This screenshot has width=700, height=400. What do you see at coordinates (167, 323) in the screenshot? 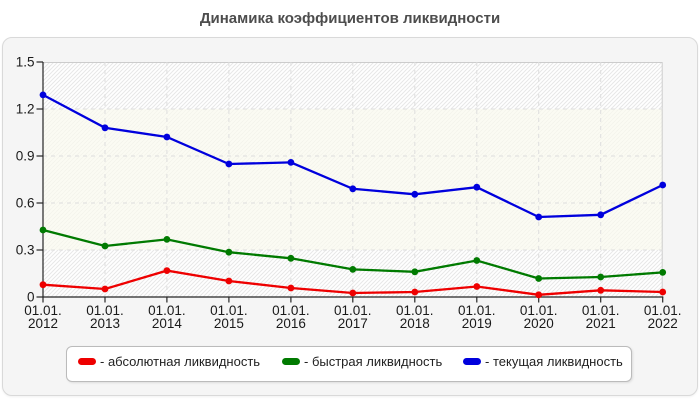
I see `svg-text: 2014` at bounding box center [167, 323].